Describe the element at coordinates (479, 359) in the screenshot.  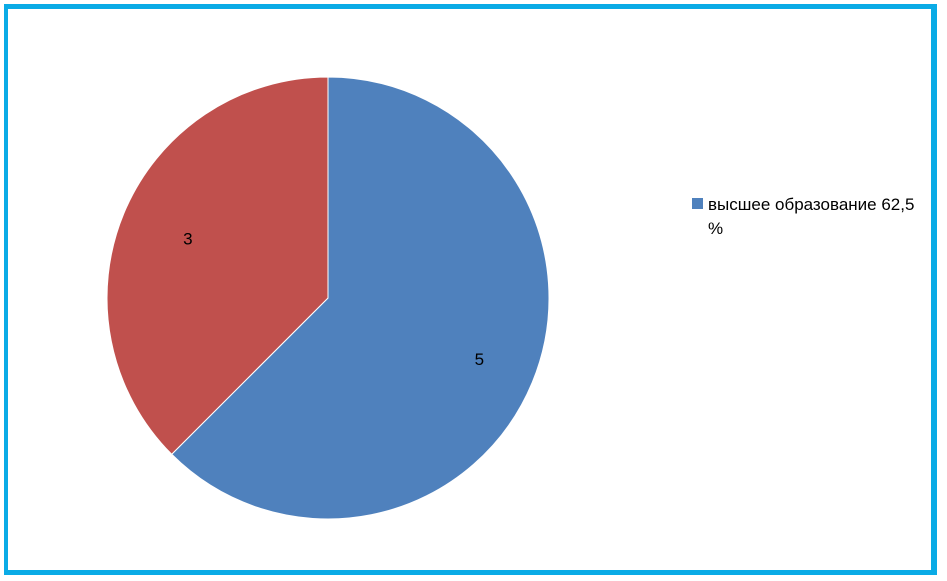
I see `pie-data-label-0: 5` at that location.